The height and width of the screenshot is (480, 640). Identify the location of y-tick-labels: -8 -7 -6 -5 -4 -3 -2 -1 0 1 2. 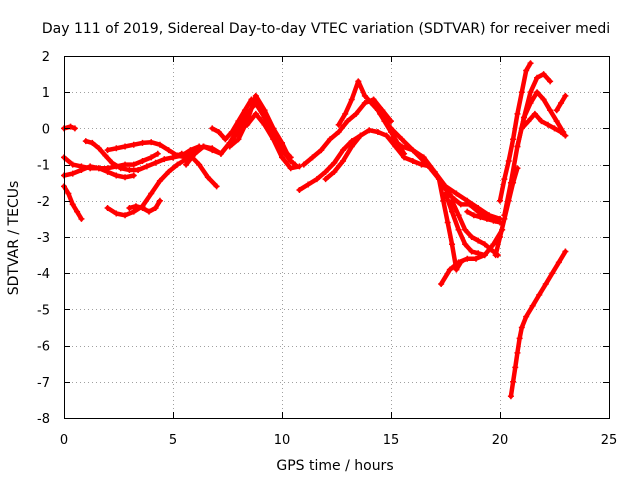
(43, 238).